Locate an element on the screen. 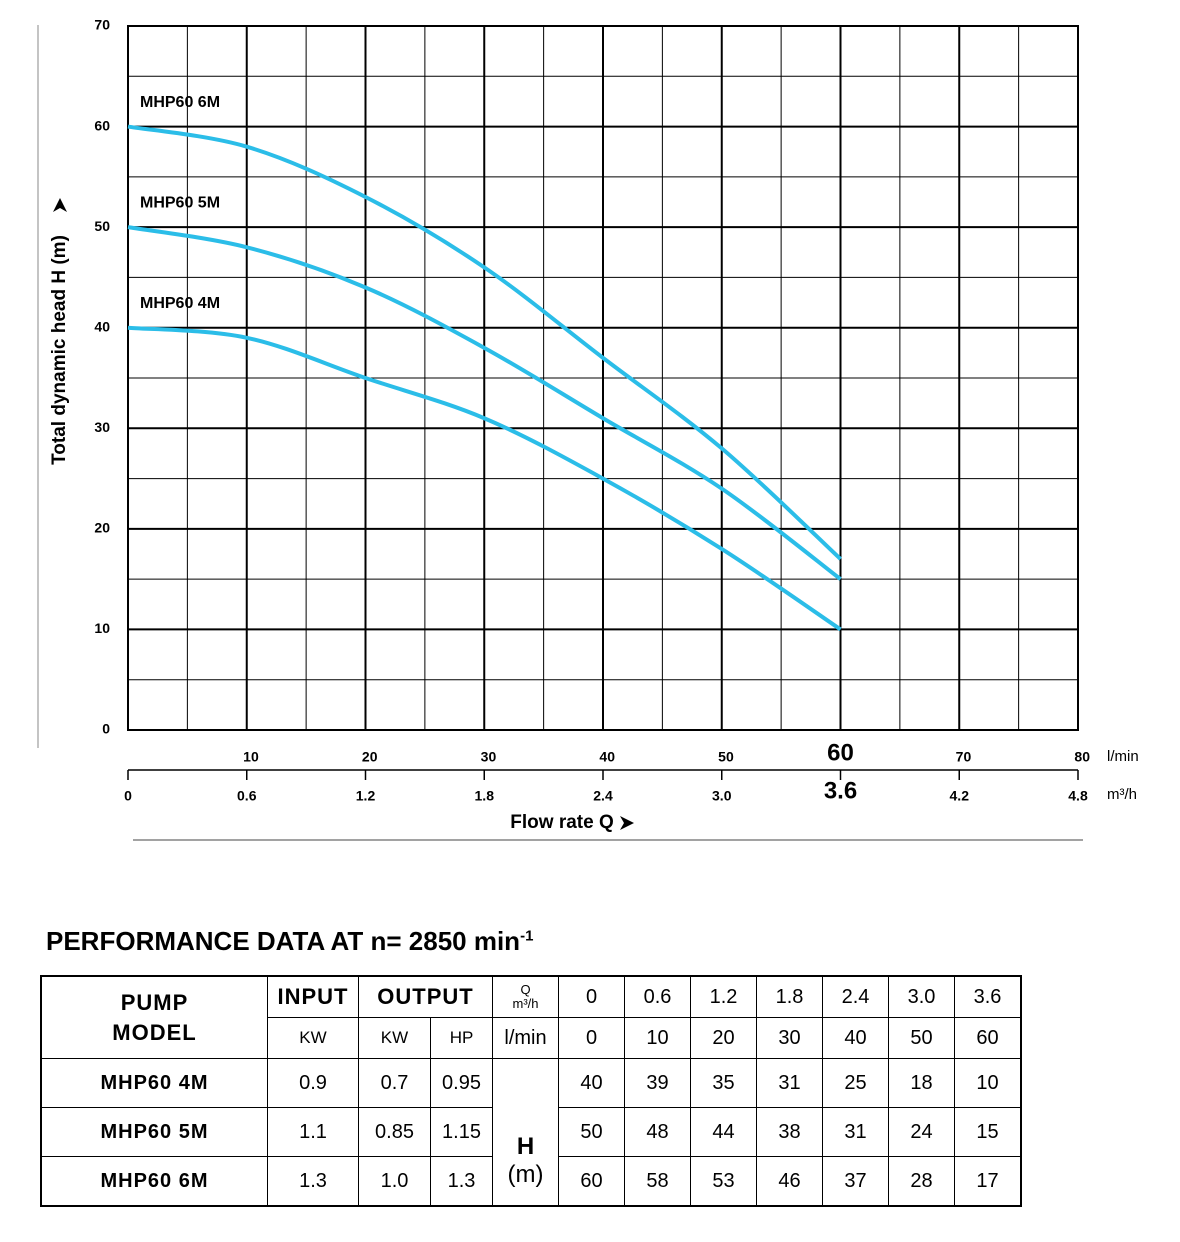 The height and width of the screenshot is (1242, 1180). value-cell: 18 is located at coordinates (921, 1083).